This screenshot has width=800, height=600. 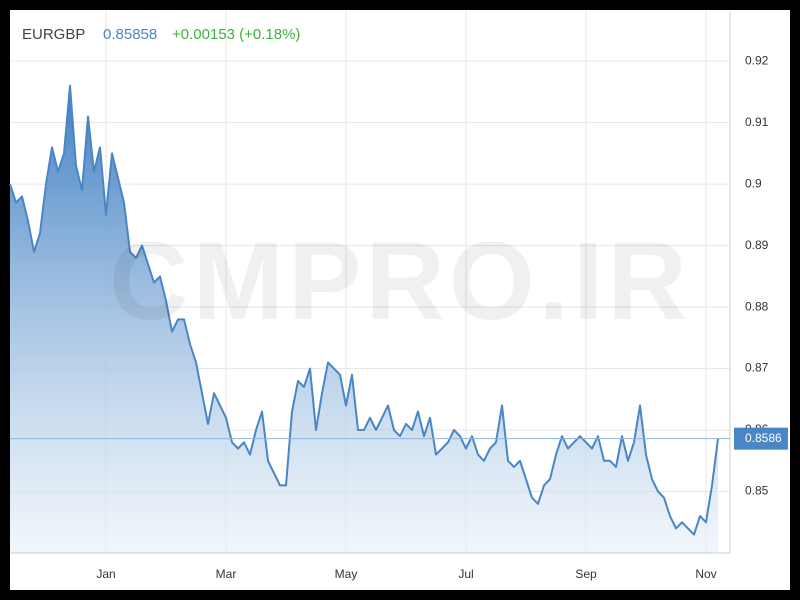 What do you see at coordinates (53, 34) in the screenshot?
I see `symbol: EURGBP` at bounding box center [53, 34].